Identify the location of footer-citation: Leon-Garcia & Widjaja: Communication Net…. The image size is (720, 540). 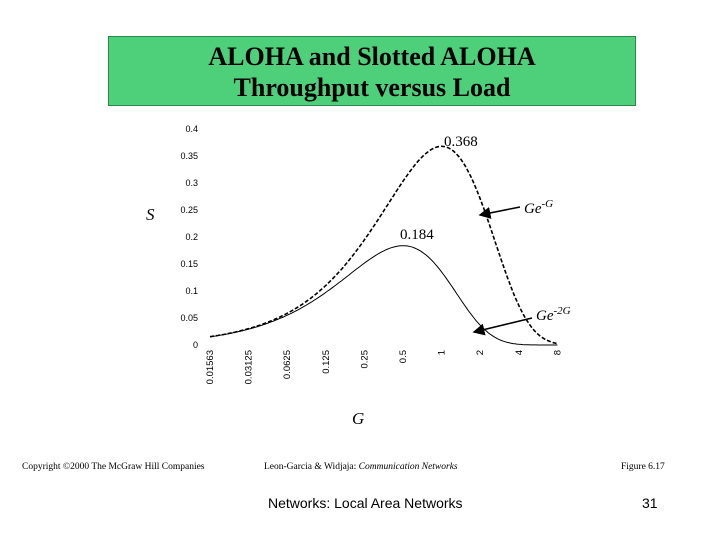
(361, 467).